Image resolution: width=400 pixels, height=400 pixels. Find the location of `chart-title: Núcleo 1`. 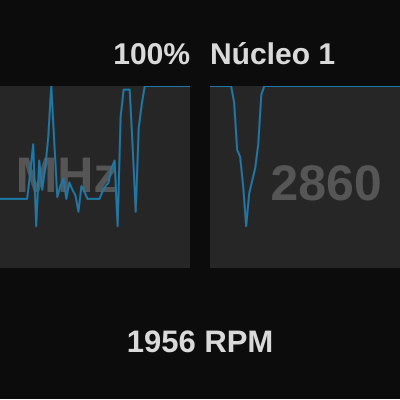

chart-title: Núcleo 1 is located at coordinates (273, 54).